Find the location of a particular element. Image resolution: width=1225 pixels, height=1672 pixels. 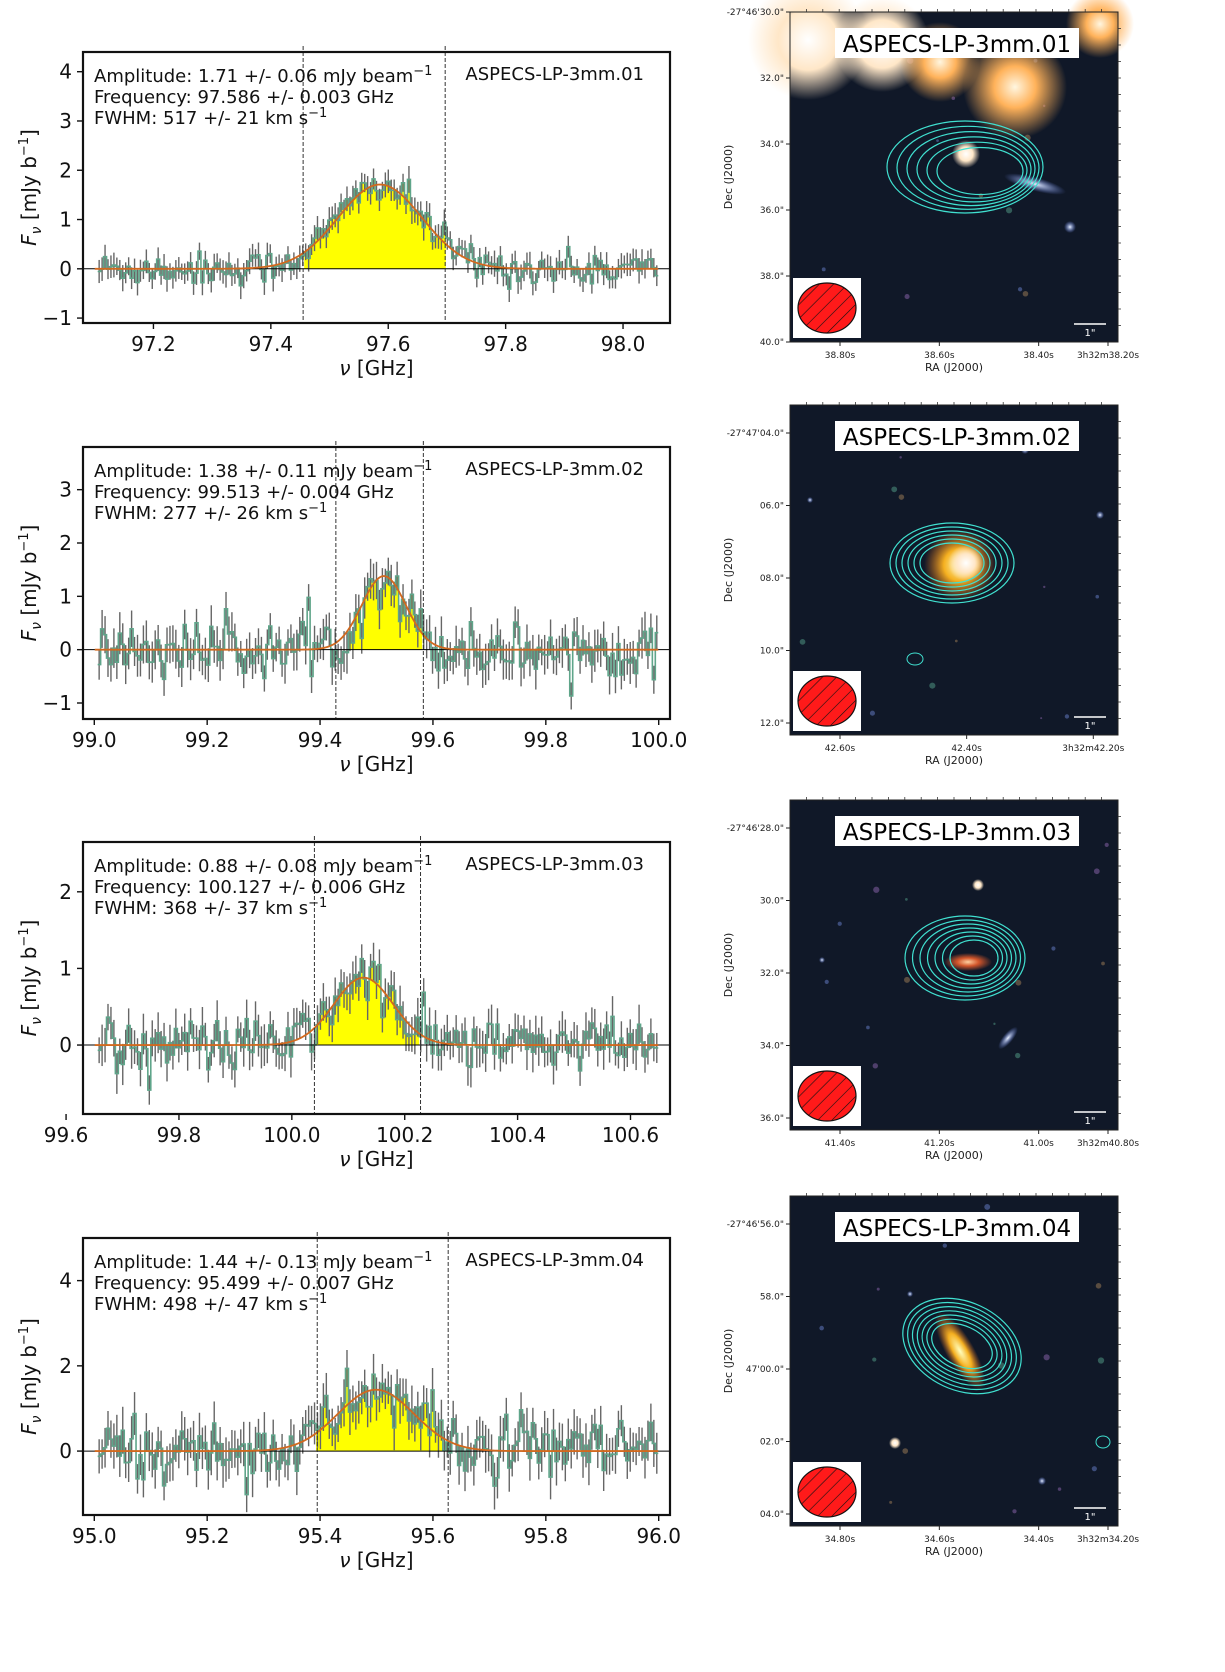

ra-tick-label: 41.40s is located at coordinates (840, 1144).